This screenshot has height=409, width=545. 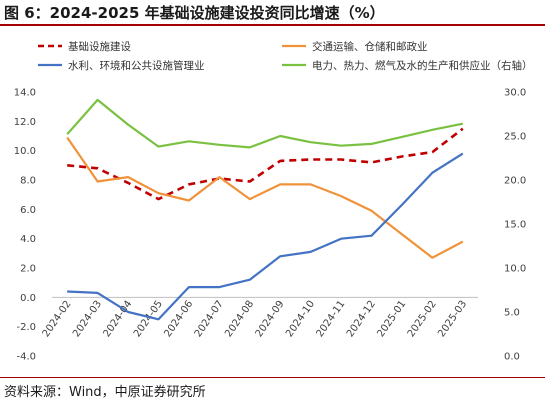 I want to click on legend-label: 基础设施建设, so click(x=99, y=46).